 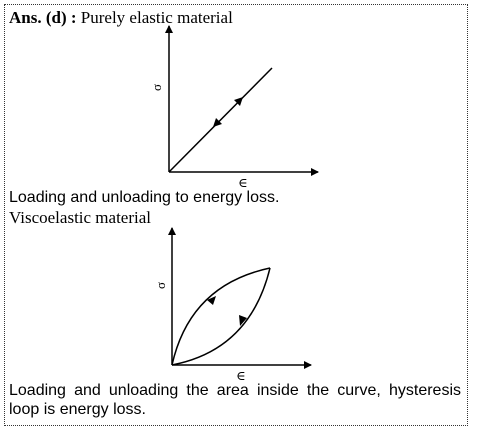 What do you see at coordinates (156, 17) in the screenshot?
I see `elastic-title: Purely elastic material` at bounding box center [156, 17].